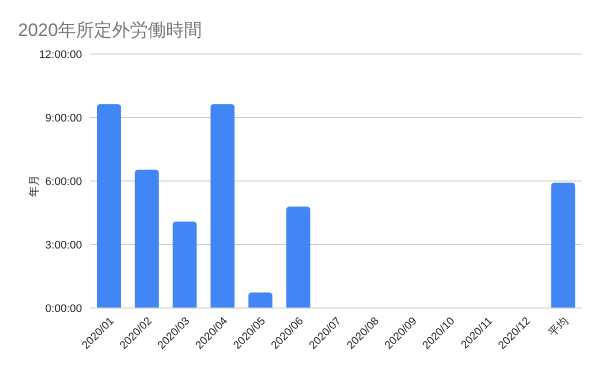 The image size is (600, 371). What do you see at coordinates (110, 30) in the screenshot?
I see `chart-title: 2020年所定外労働時間` at bounding box center [110, 30].